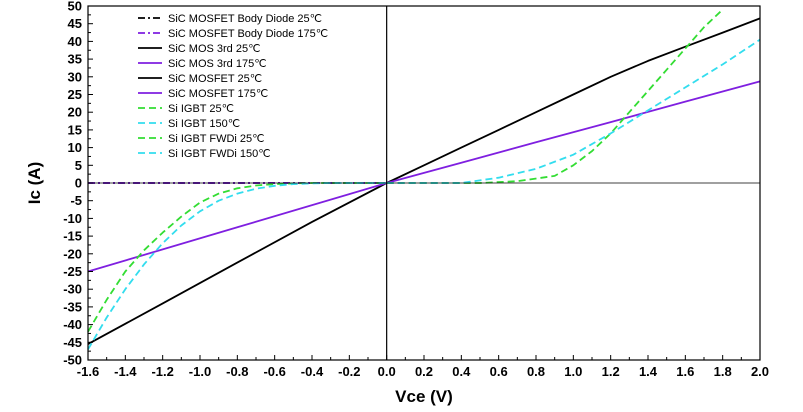  What do you see at coordinates (75, 23) in the screenshot?
I see `y-tick-label: 45` at bounding box center [75, 23].